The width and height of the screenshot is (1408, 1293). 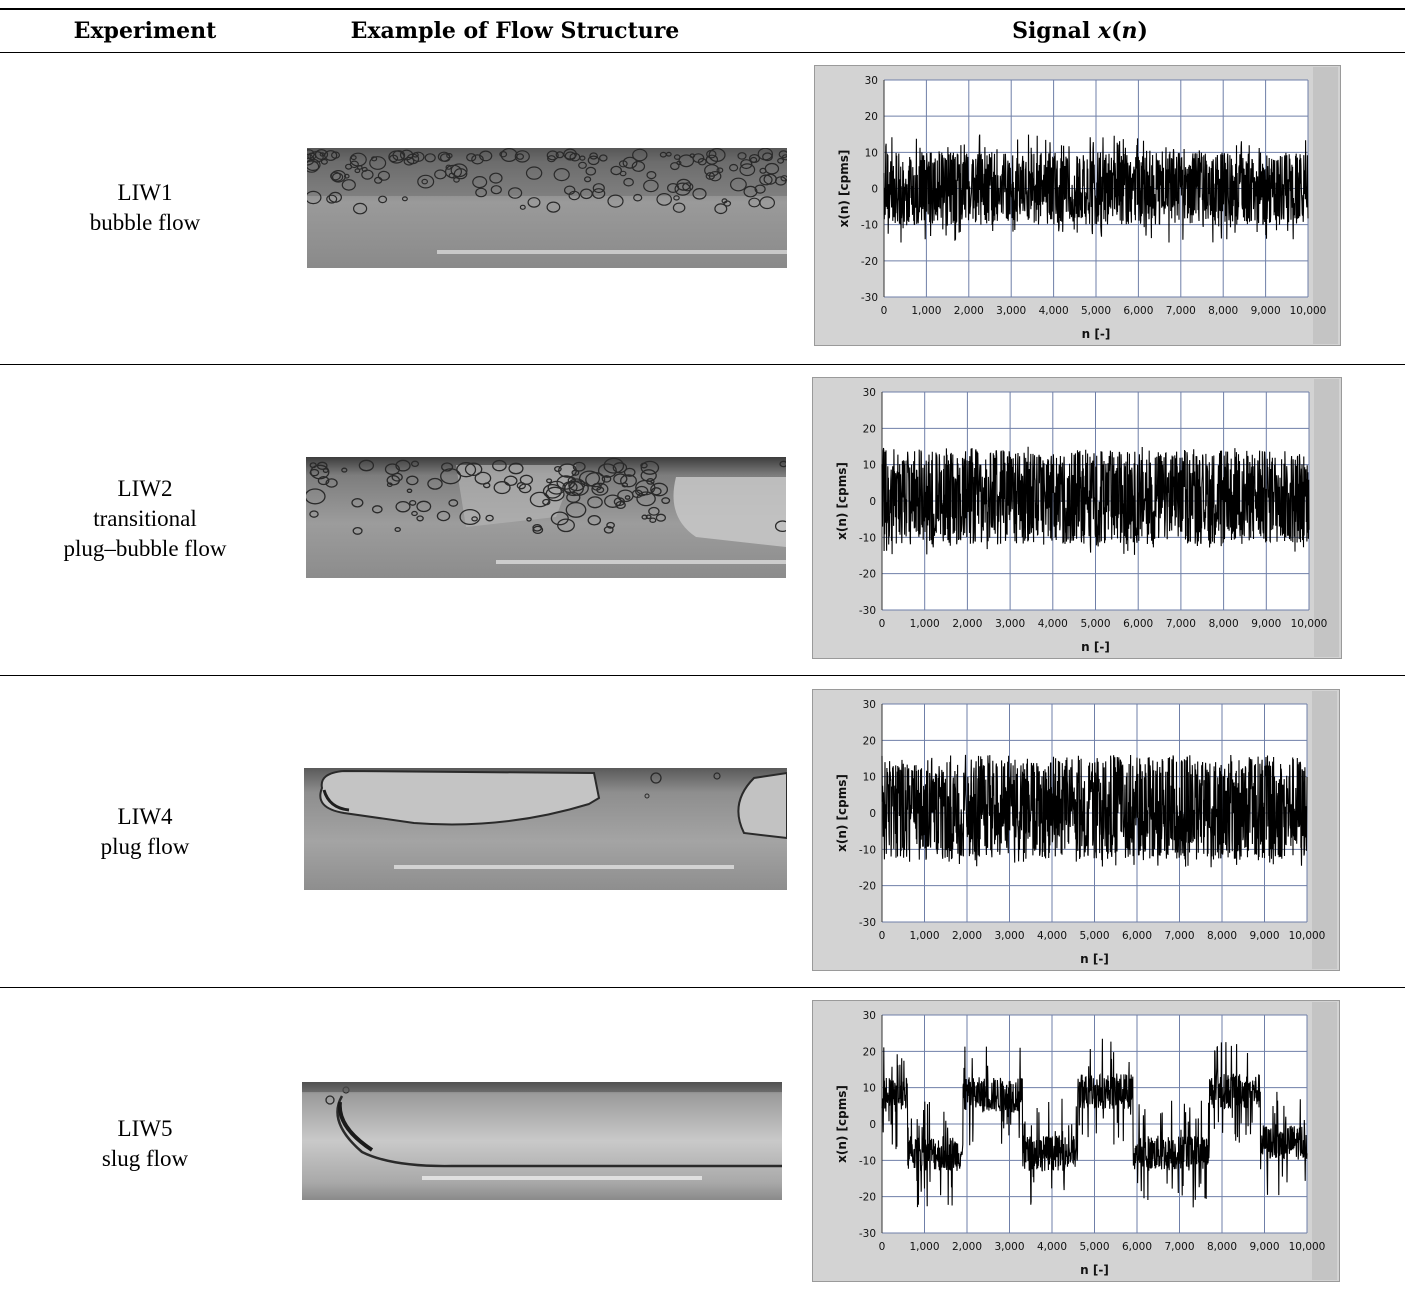 What do you see at coordinates (925, 624) in the screenshot?
I see `x-tick-label: 1,000` at bounding box center [925, 624].